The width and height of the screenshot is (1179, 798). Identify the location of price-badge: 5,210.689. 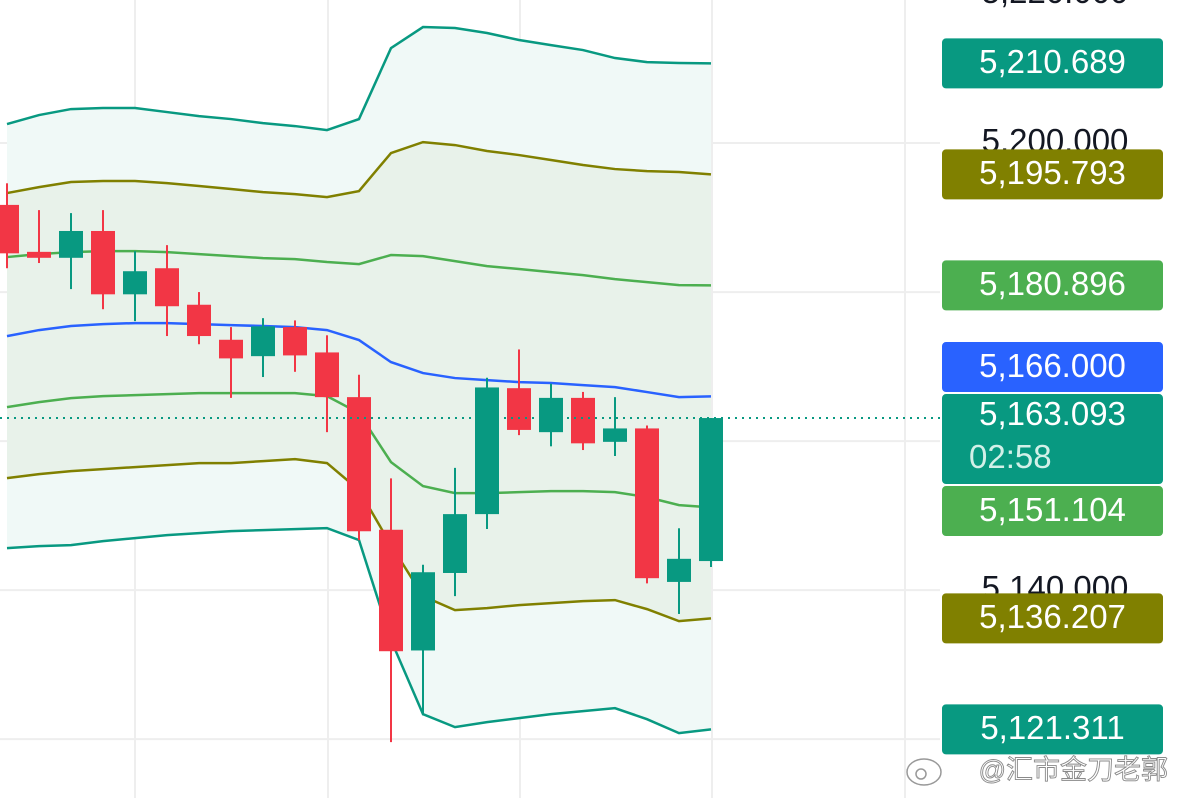
(1052, 63).